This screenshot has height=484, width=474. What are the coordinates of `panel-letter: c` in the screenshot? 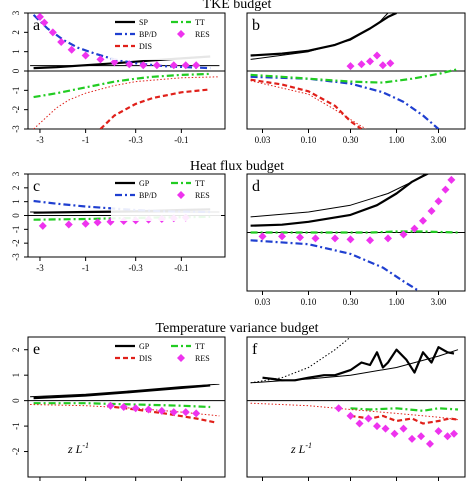 It's located at (36, 186).